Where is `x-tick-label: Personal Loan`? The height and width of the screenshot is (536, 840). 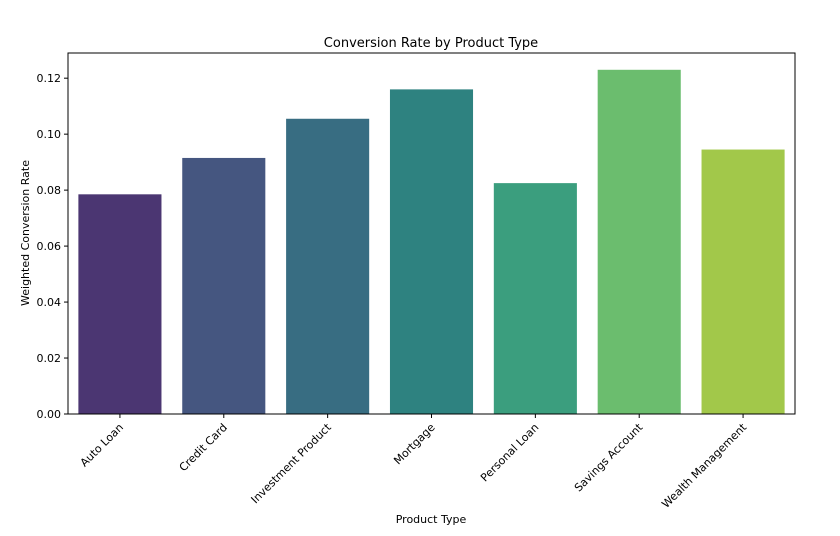
x-tick-label: Personal Loan is located at coordinates (509, 452).